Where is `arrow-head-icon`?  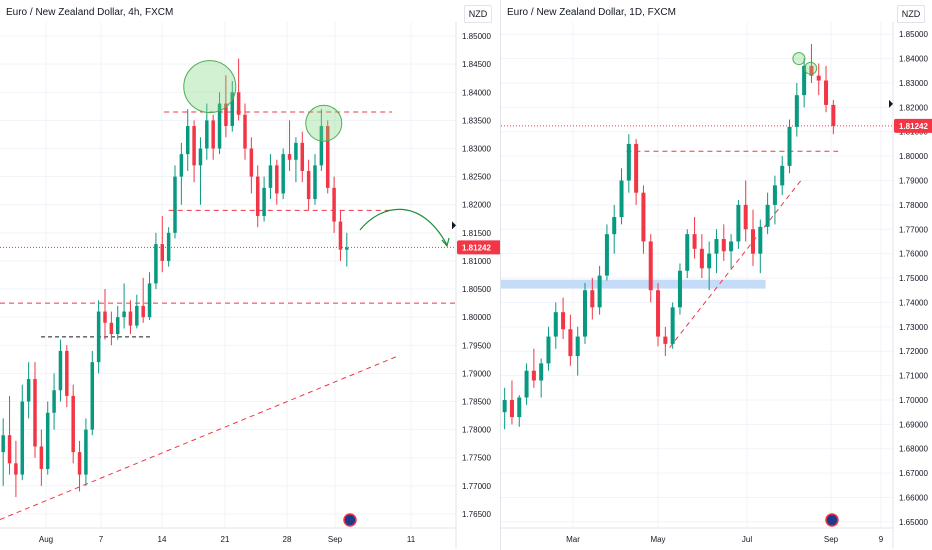 arrow-head-icon is located at coordinates (445, 242).